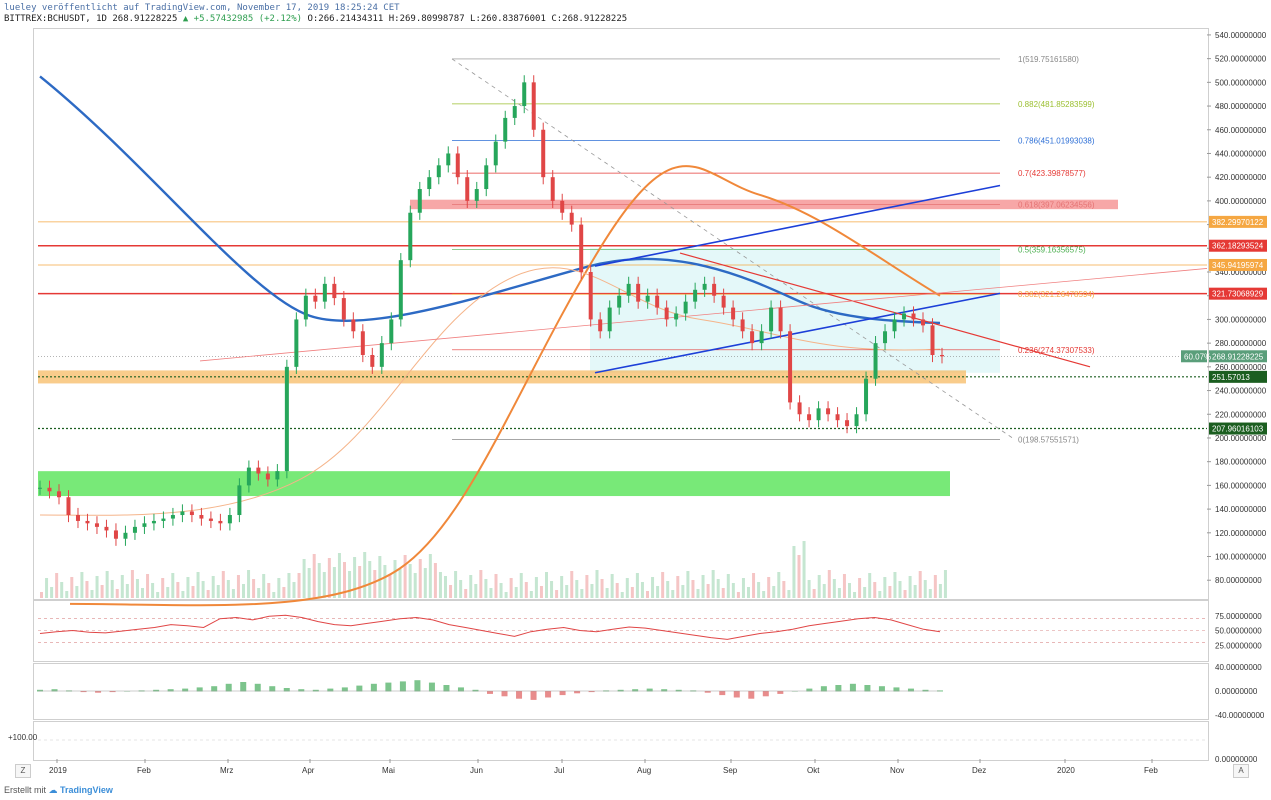  I want to click on symbol-name: BITTREX:BCHUSDT, 1D, so click(55, 19).